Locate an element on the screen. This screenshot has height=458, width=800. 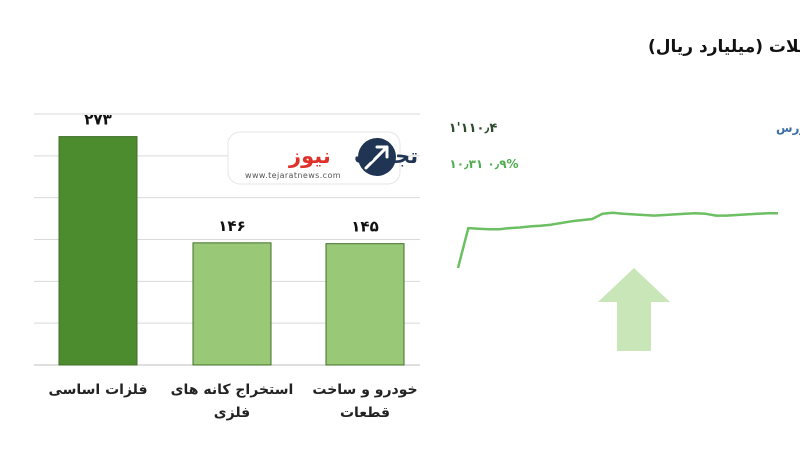
data-labels: ۲۷۳ ۱۴۶ ۱۴۵ is located at coordinates (231, 173).